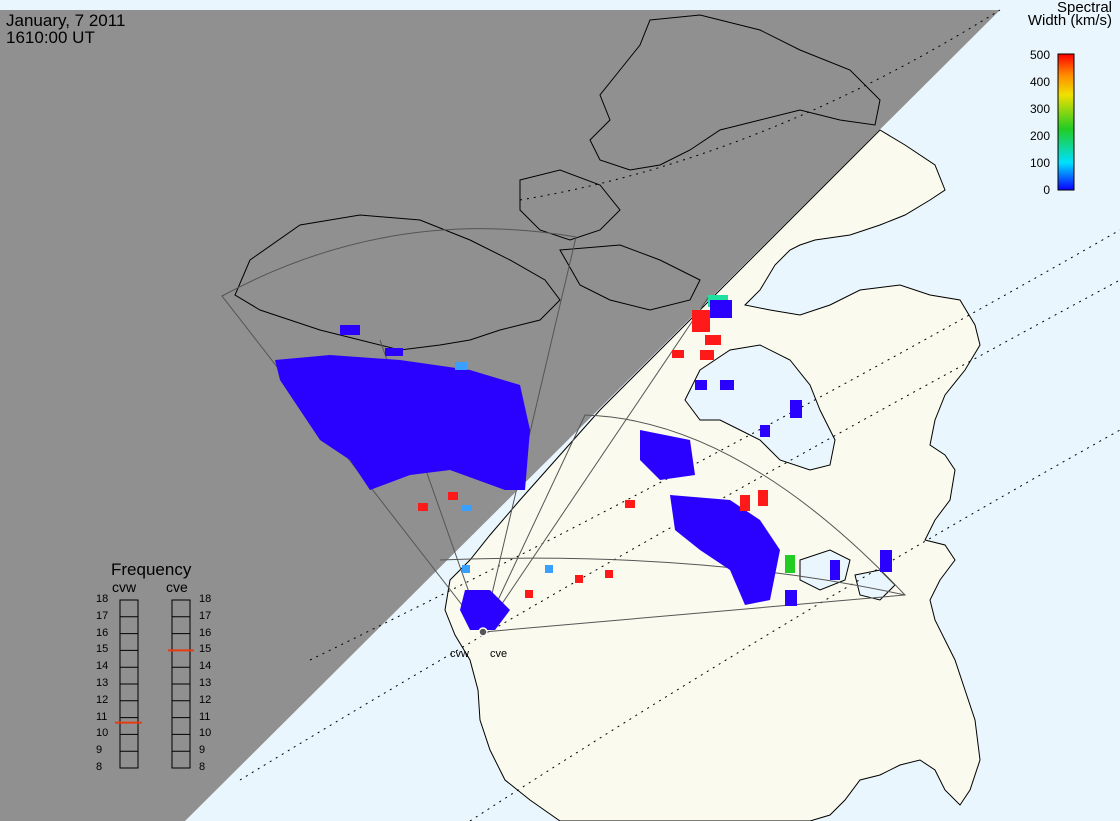  What do you see at coordinates (154, 684) in the screenshot?
I see `frequency-panels` at bounding box center [154, 684].